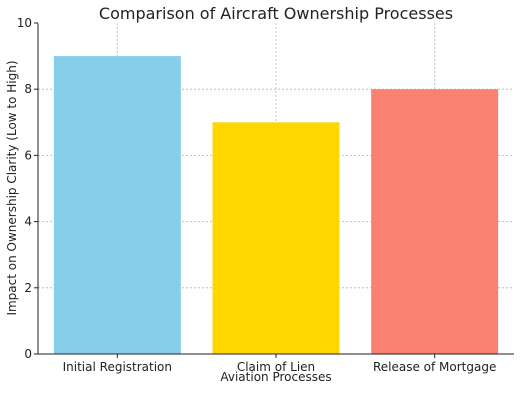 The height and width of the screenshot is (400, 521). I want to click on x-tick-label: Release of Mortgage, so click(434, 367).